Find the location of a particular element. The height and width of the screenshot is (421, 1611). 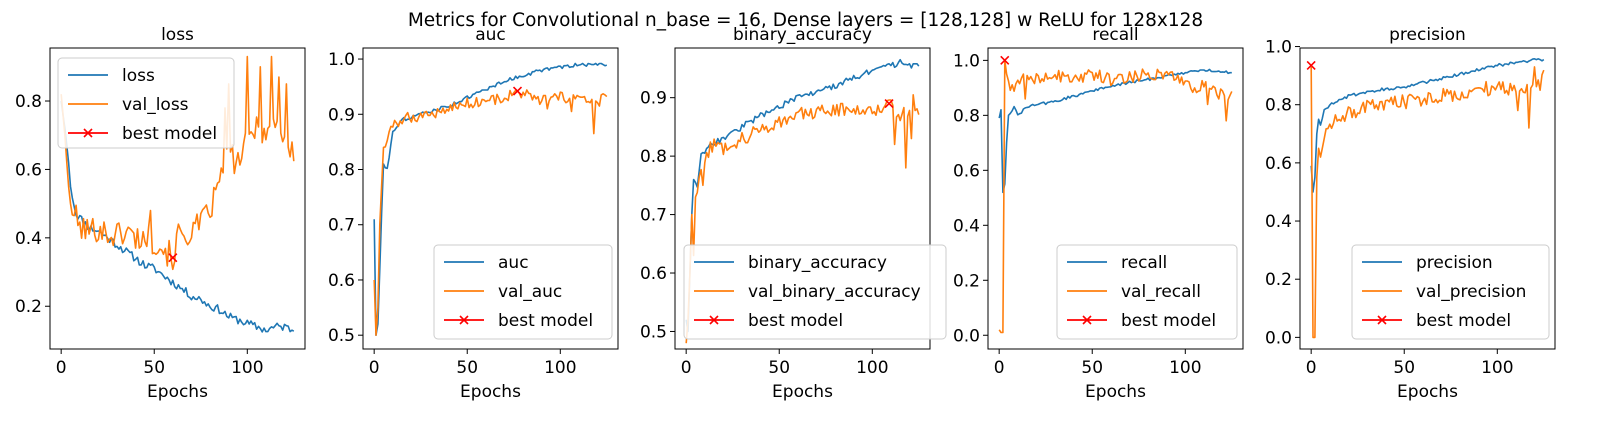

subplot-title: precision is located at coordinates (1427, 35).